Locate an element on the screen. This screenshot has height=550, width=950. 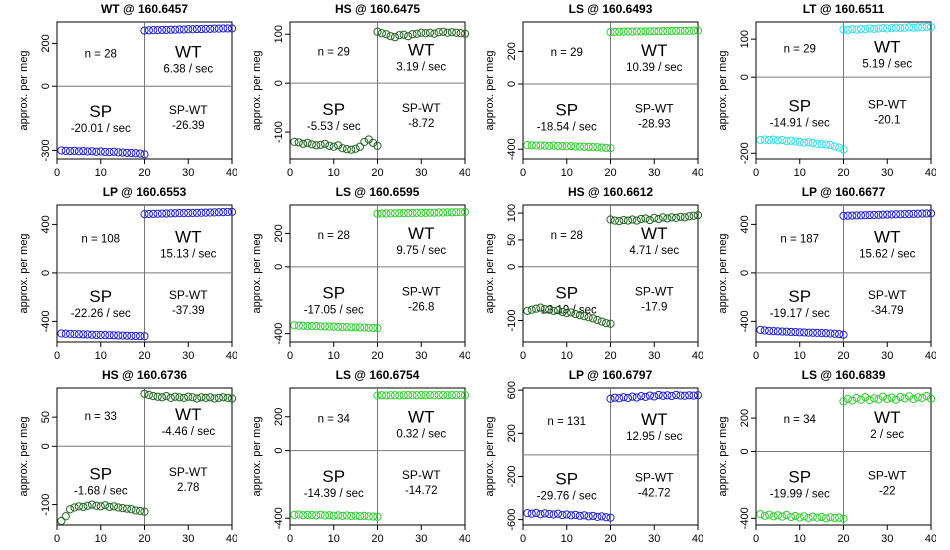
y-tick-label: -600 is located at coordinates (512, 520).